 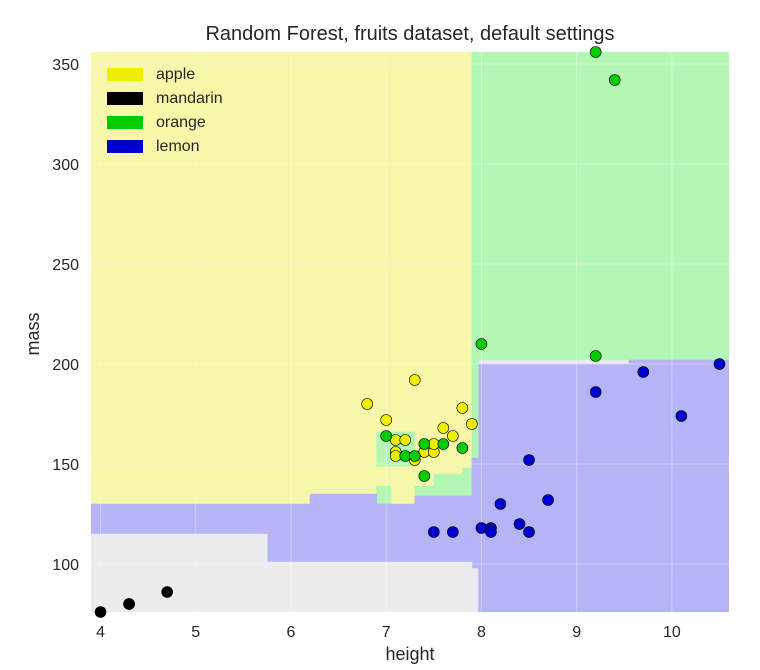 What do you see at coordinates (125, 74) in the screenshot?
I see `legend-swatch-apple` at bounding box center [125, 74].